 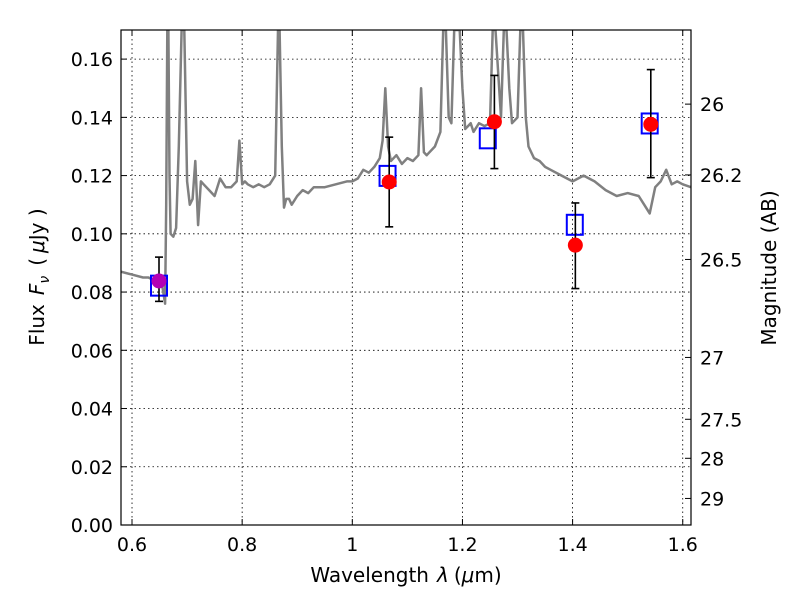 I want to click on x-tick-label: 1, so click(x=352, y=545).